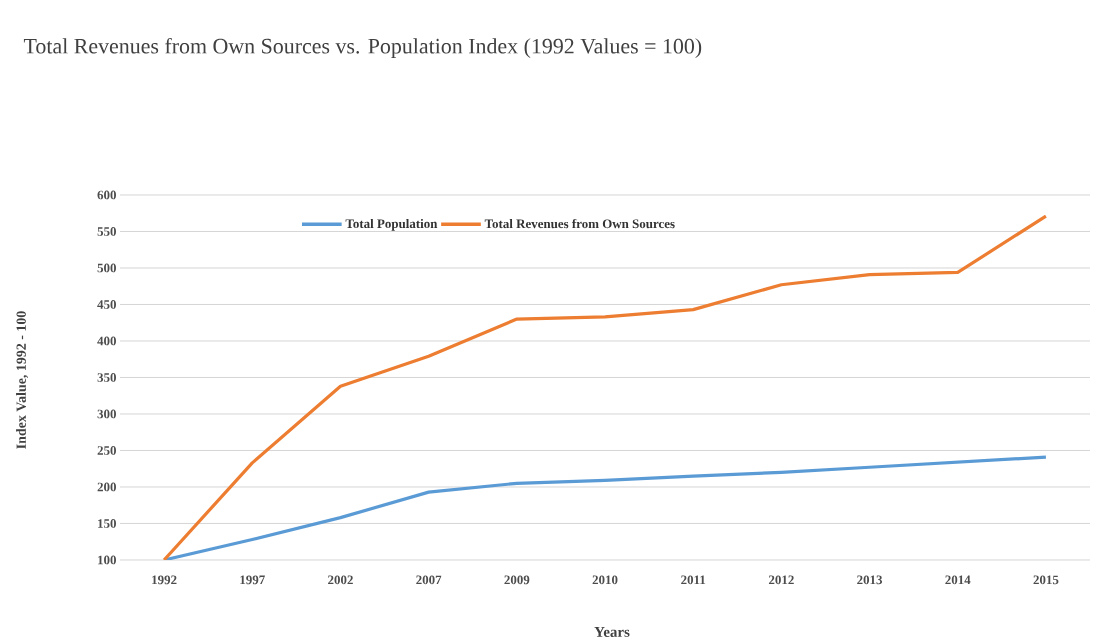  I want to click on x-tick-label: 2011, so click(693, 580).